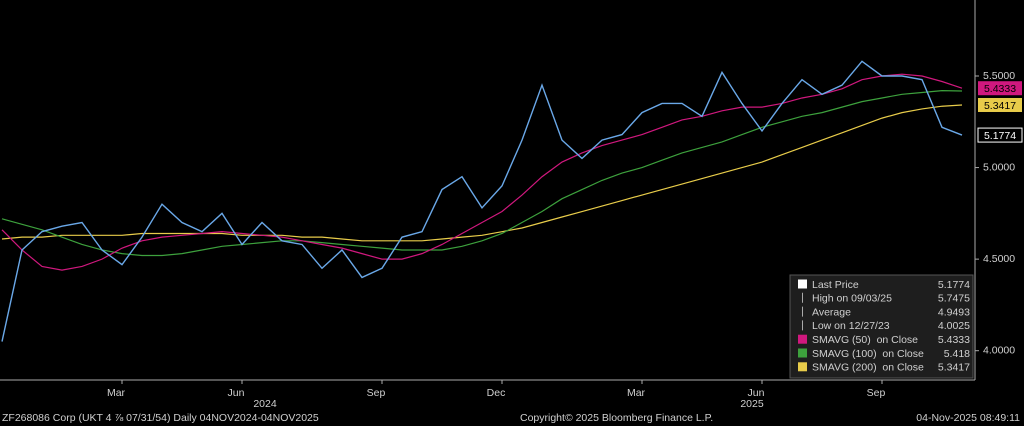 Image resolution: width=1024 pixels, height=426 pixels. Describe the element at coordinates (954, 299) in the screenshot. I see `legend-value: 5.7475` at that location.